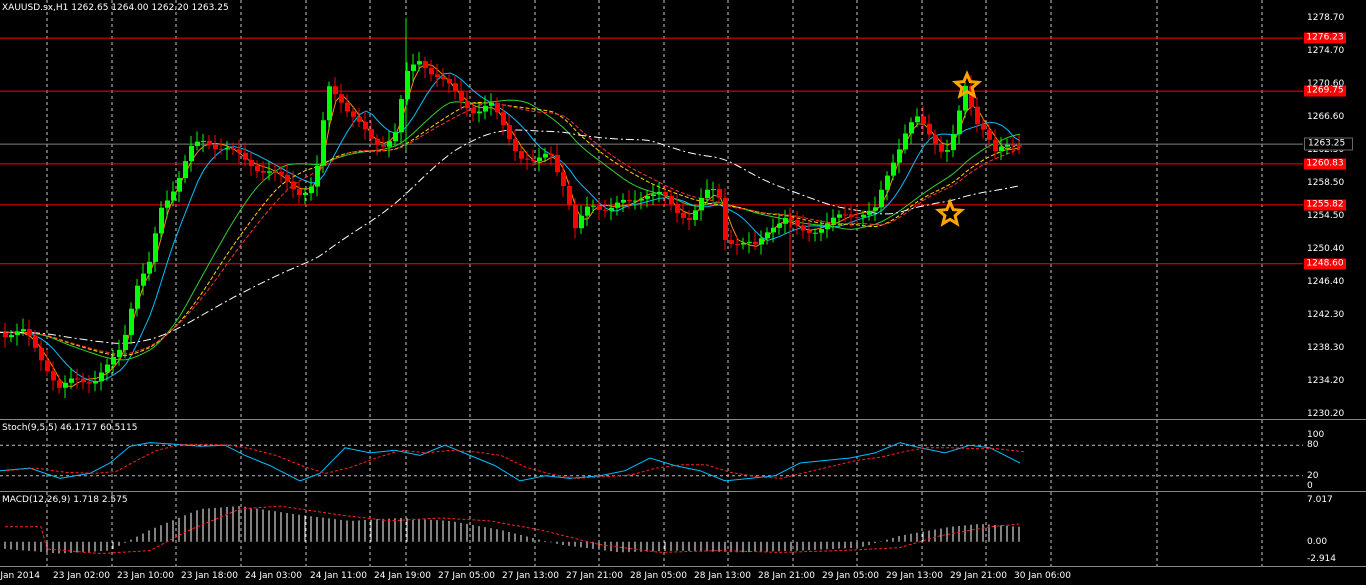  I want to click on level-price-label: 1260.83, so click(1325, 164).